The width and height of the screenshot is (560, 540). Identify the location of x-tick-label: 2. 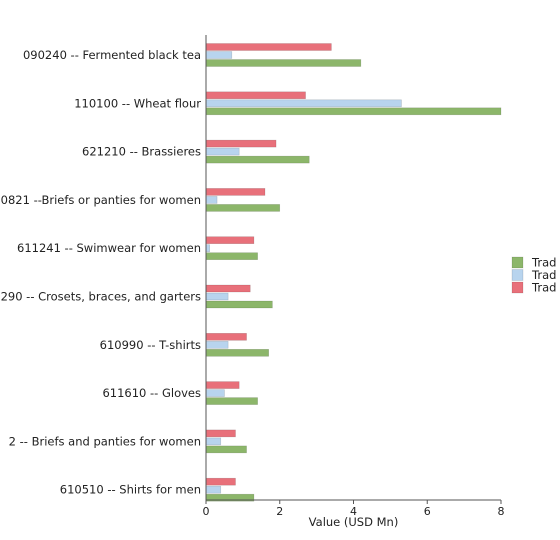
(279, 511).